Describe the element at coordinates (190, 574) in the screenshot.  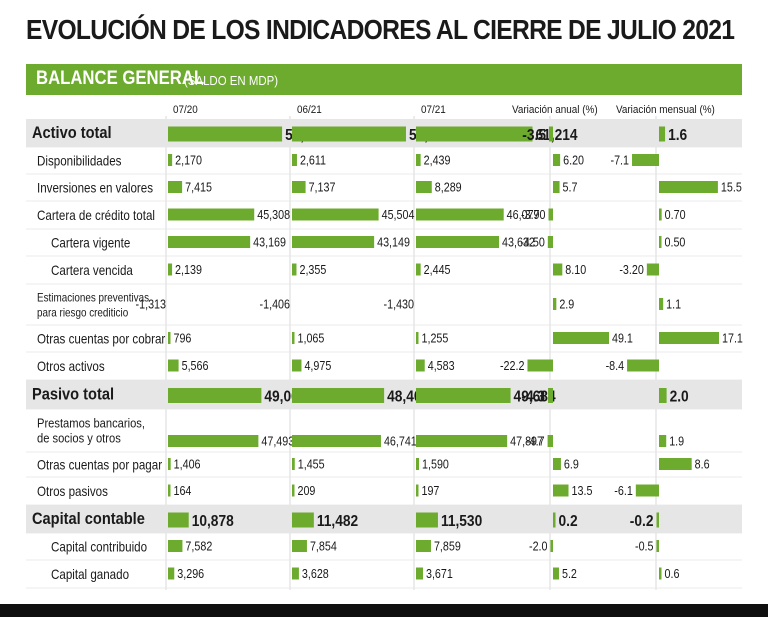
I see `value-0720: 3,296` at that location.